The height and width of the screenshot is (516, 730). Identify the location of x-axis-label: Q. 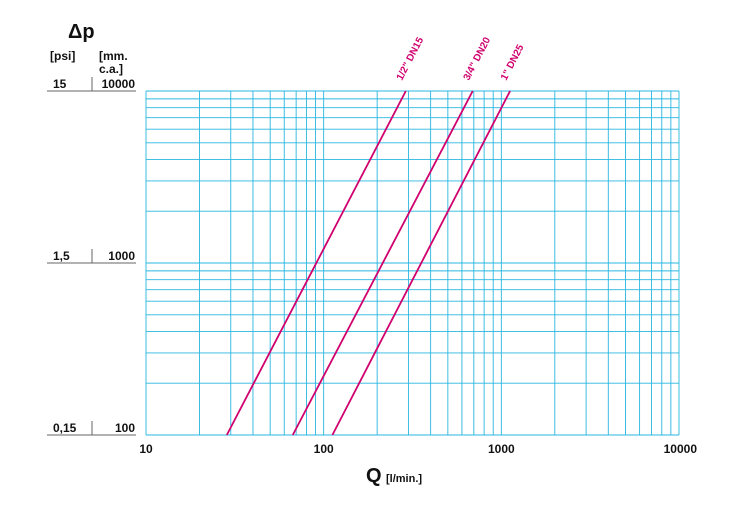
(374, 476).